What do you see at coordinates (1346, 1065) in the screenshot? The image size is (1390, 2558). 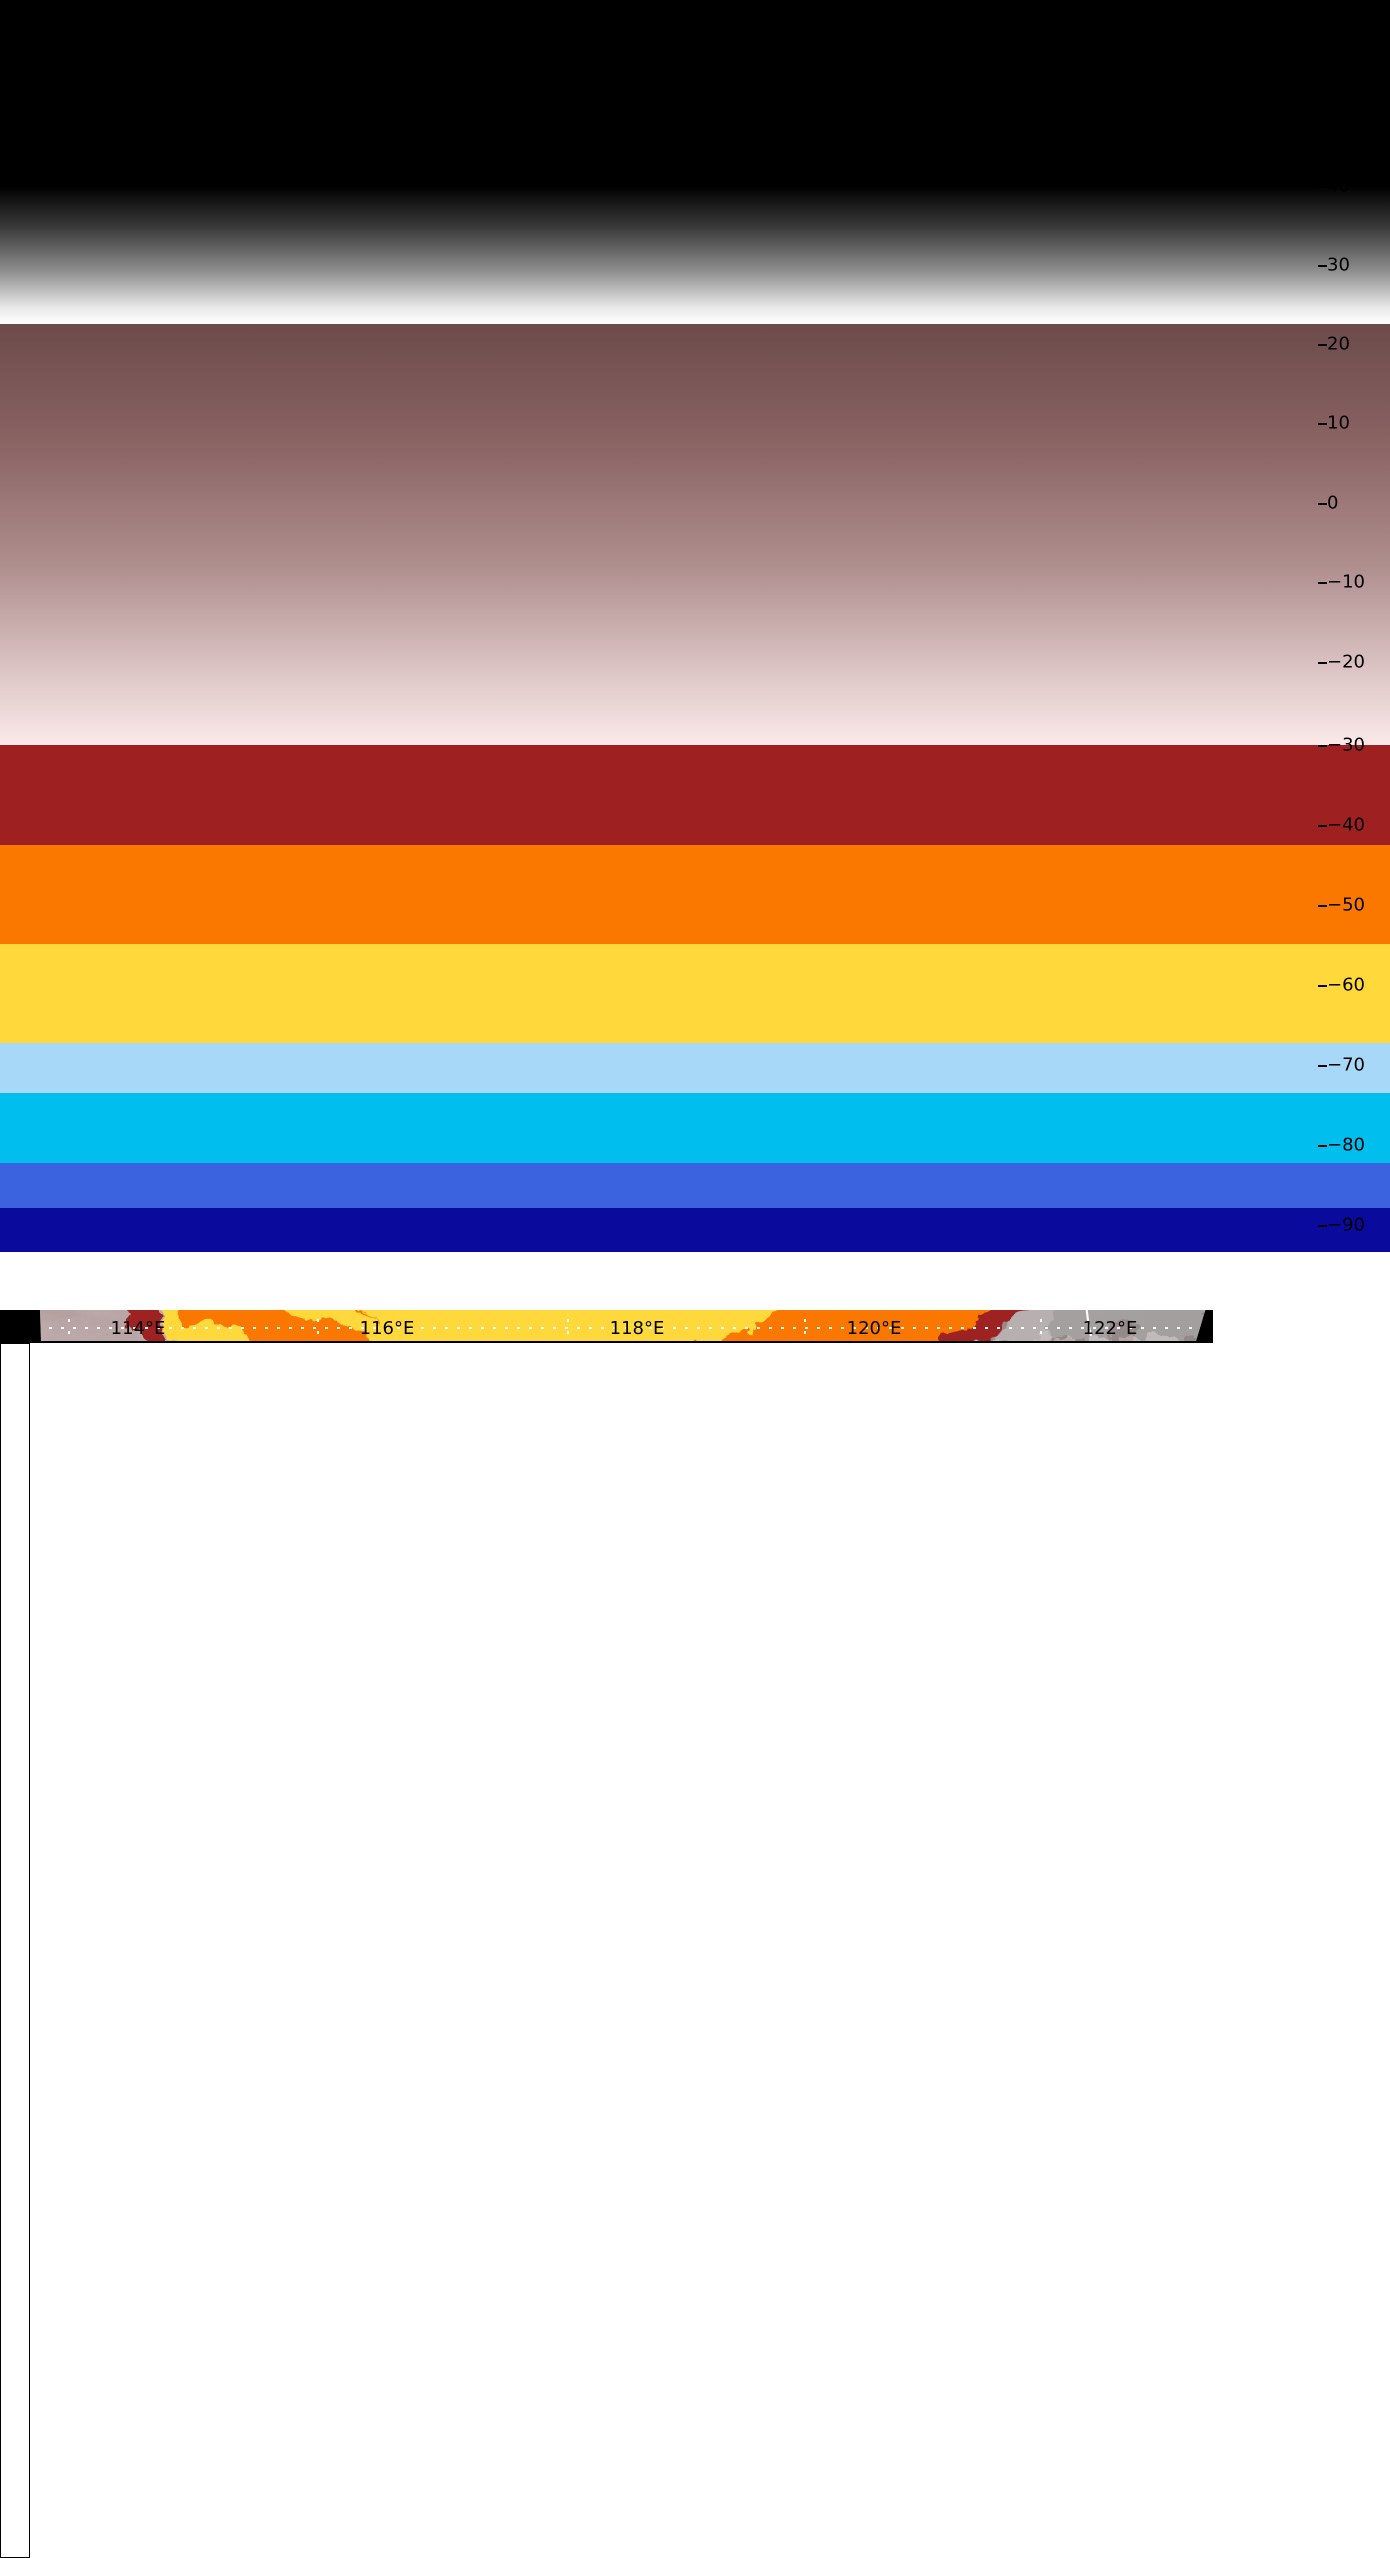 I see `cbar-tick-m70: −70` at bounding box center [1346, 1065].